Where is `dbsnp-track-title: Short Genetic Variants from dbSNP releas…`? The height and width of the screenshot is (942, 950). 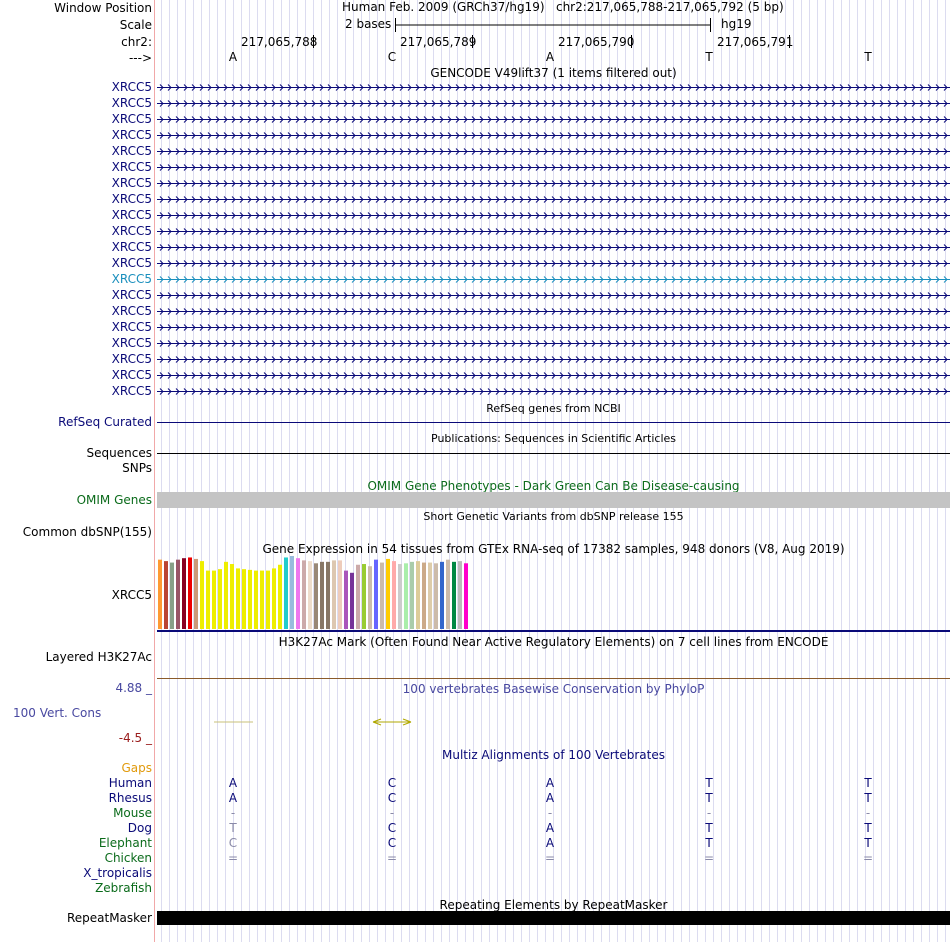
dbsnp-track-title: Short Genetic Variants from dbSNP releas… is located at coordinates (553, 516).